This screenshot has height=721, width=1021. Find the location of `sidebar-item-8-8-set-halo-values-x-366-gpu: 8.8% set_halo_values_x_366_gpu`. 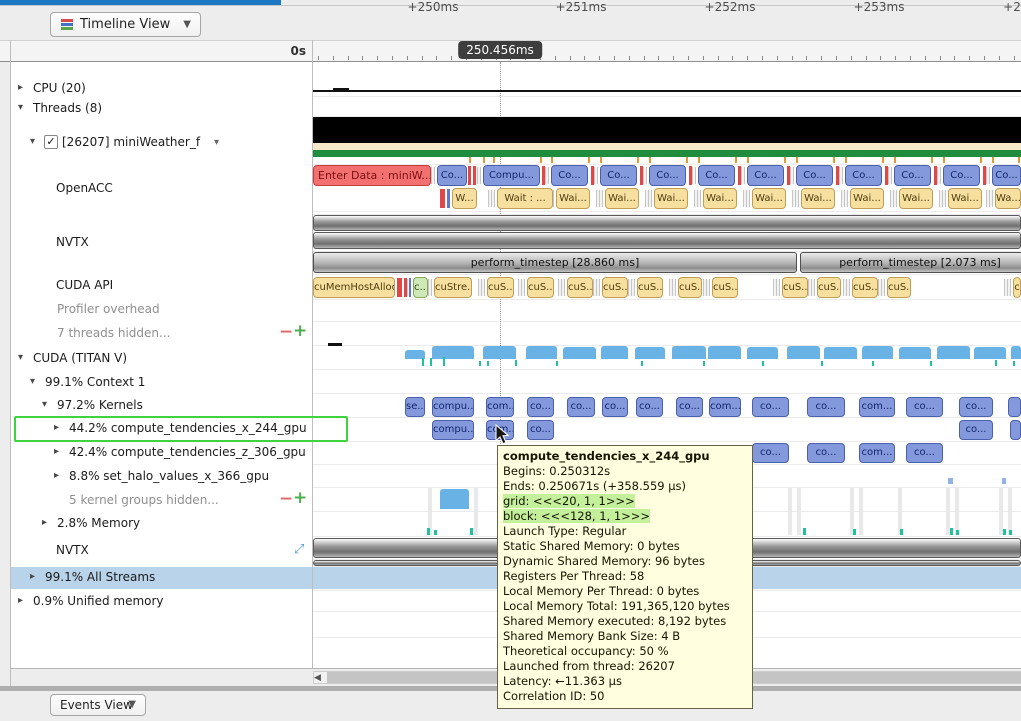

sidebar-item-8-8-set-halo-values-x-366-gpu: 8.8% set_halo_values_x_366_gpu is located at coordinates (169, 476).